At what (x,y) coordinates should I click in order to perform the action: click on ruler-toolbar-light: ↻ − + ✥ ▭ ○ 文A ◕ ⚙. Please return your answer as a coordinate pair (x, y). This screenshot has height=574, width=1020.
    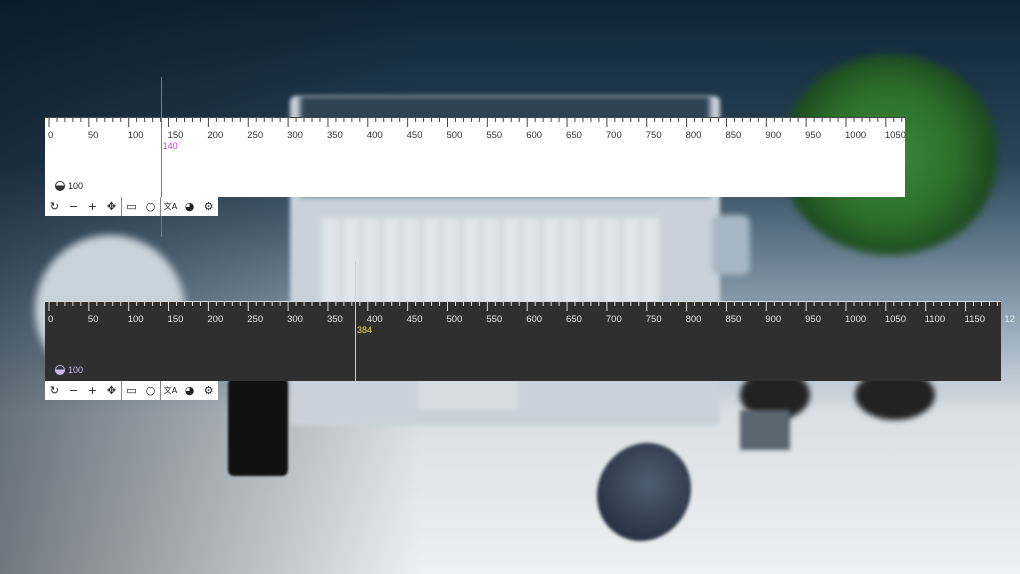
    Looking at the image, I should click on (131, 206).